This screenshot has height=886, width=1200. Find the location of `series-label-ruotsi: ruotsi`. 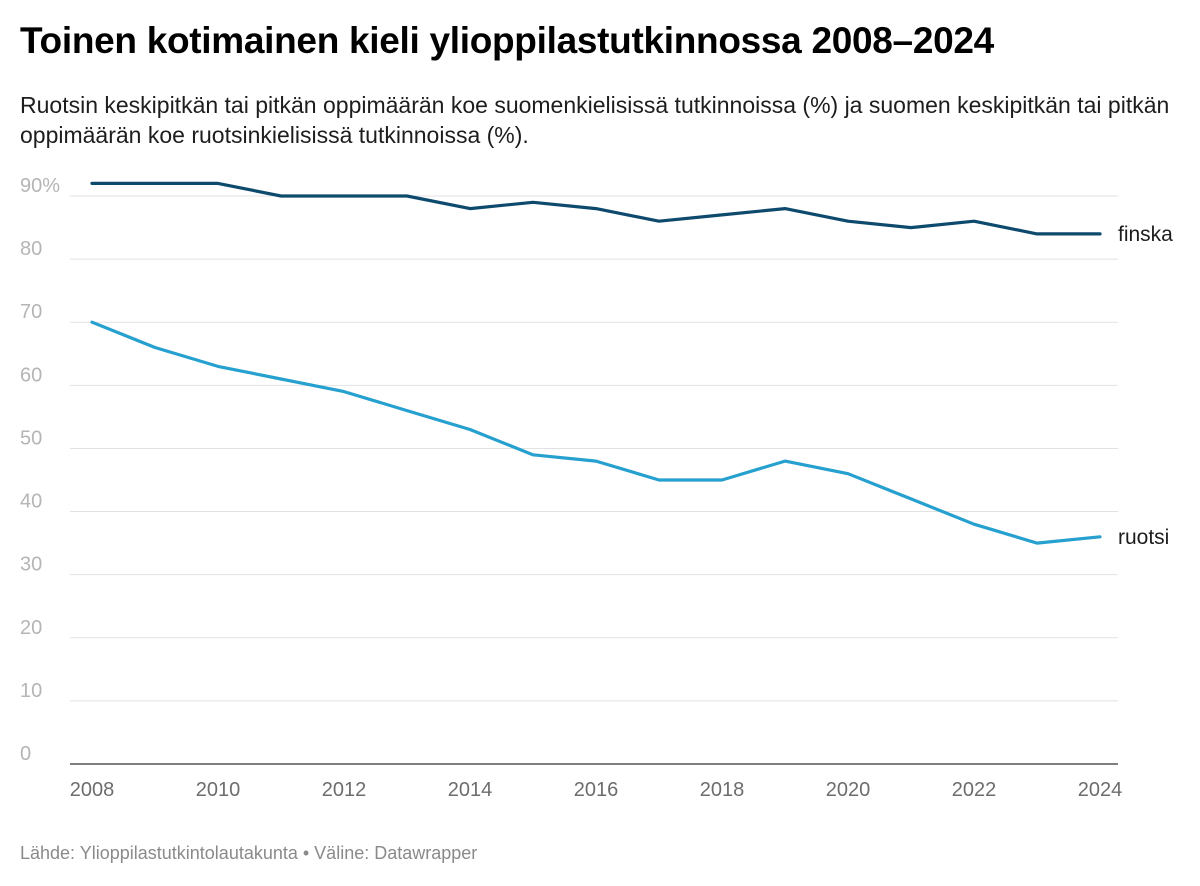

series-label-ruotsi: ruotsi is located at coordinates (1143, 537).